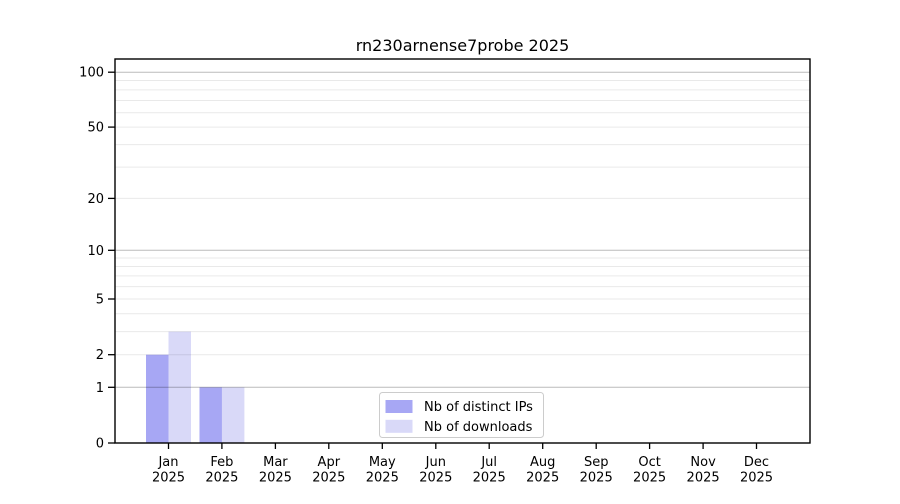  What do you see at coordinates (649, 462) in the screenshot?
I see `x-tick-month: Oct` at bounding box center [649, 462].